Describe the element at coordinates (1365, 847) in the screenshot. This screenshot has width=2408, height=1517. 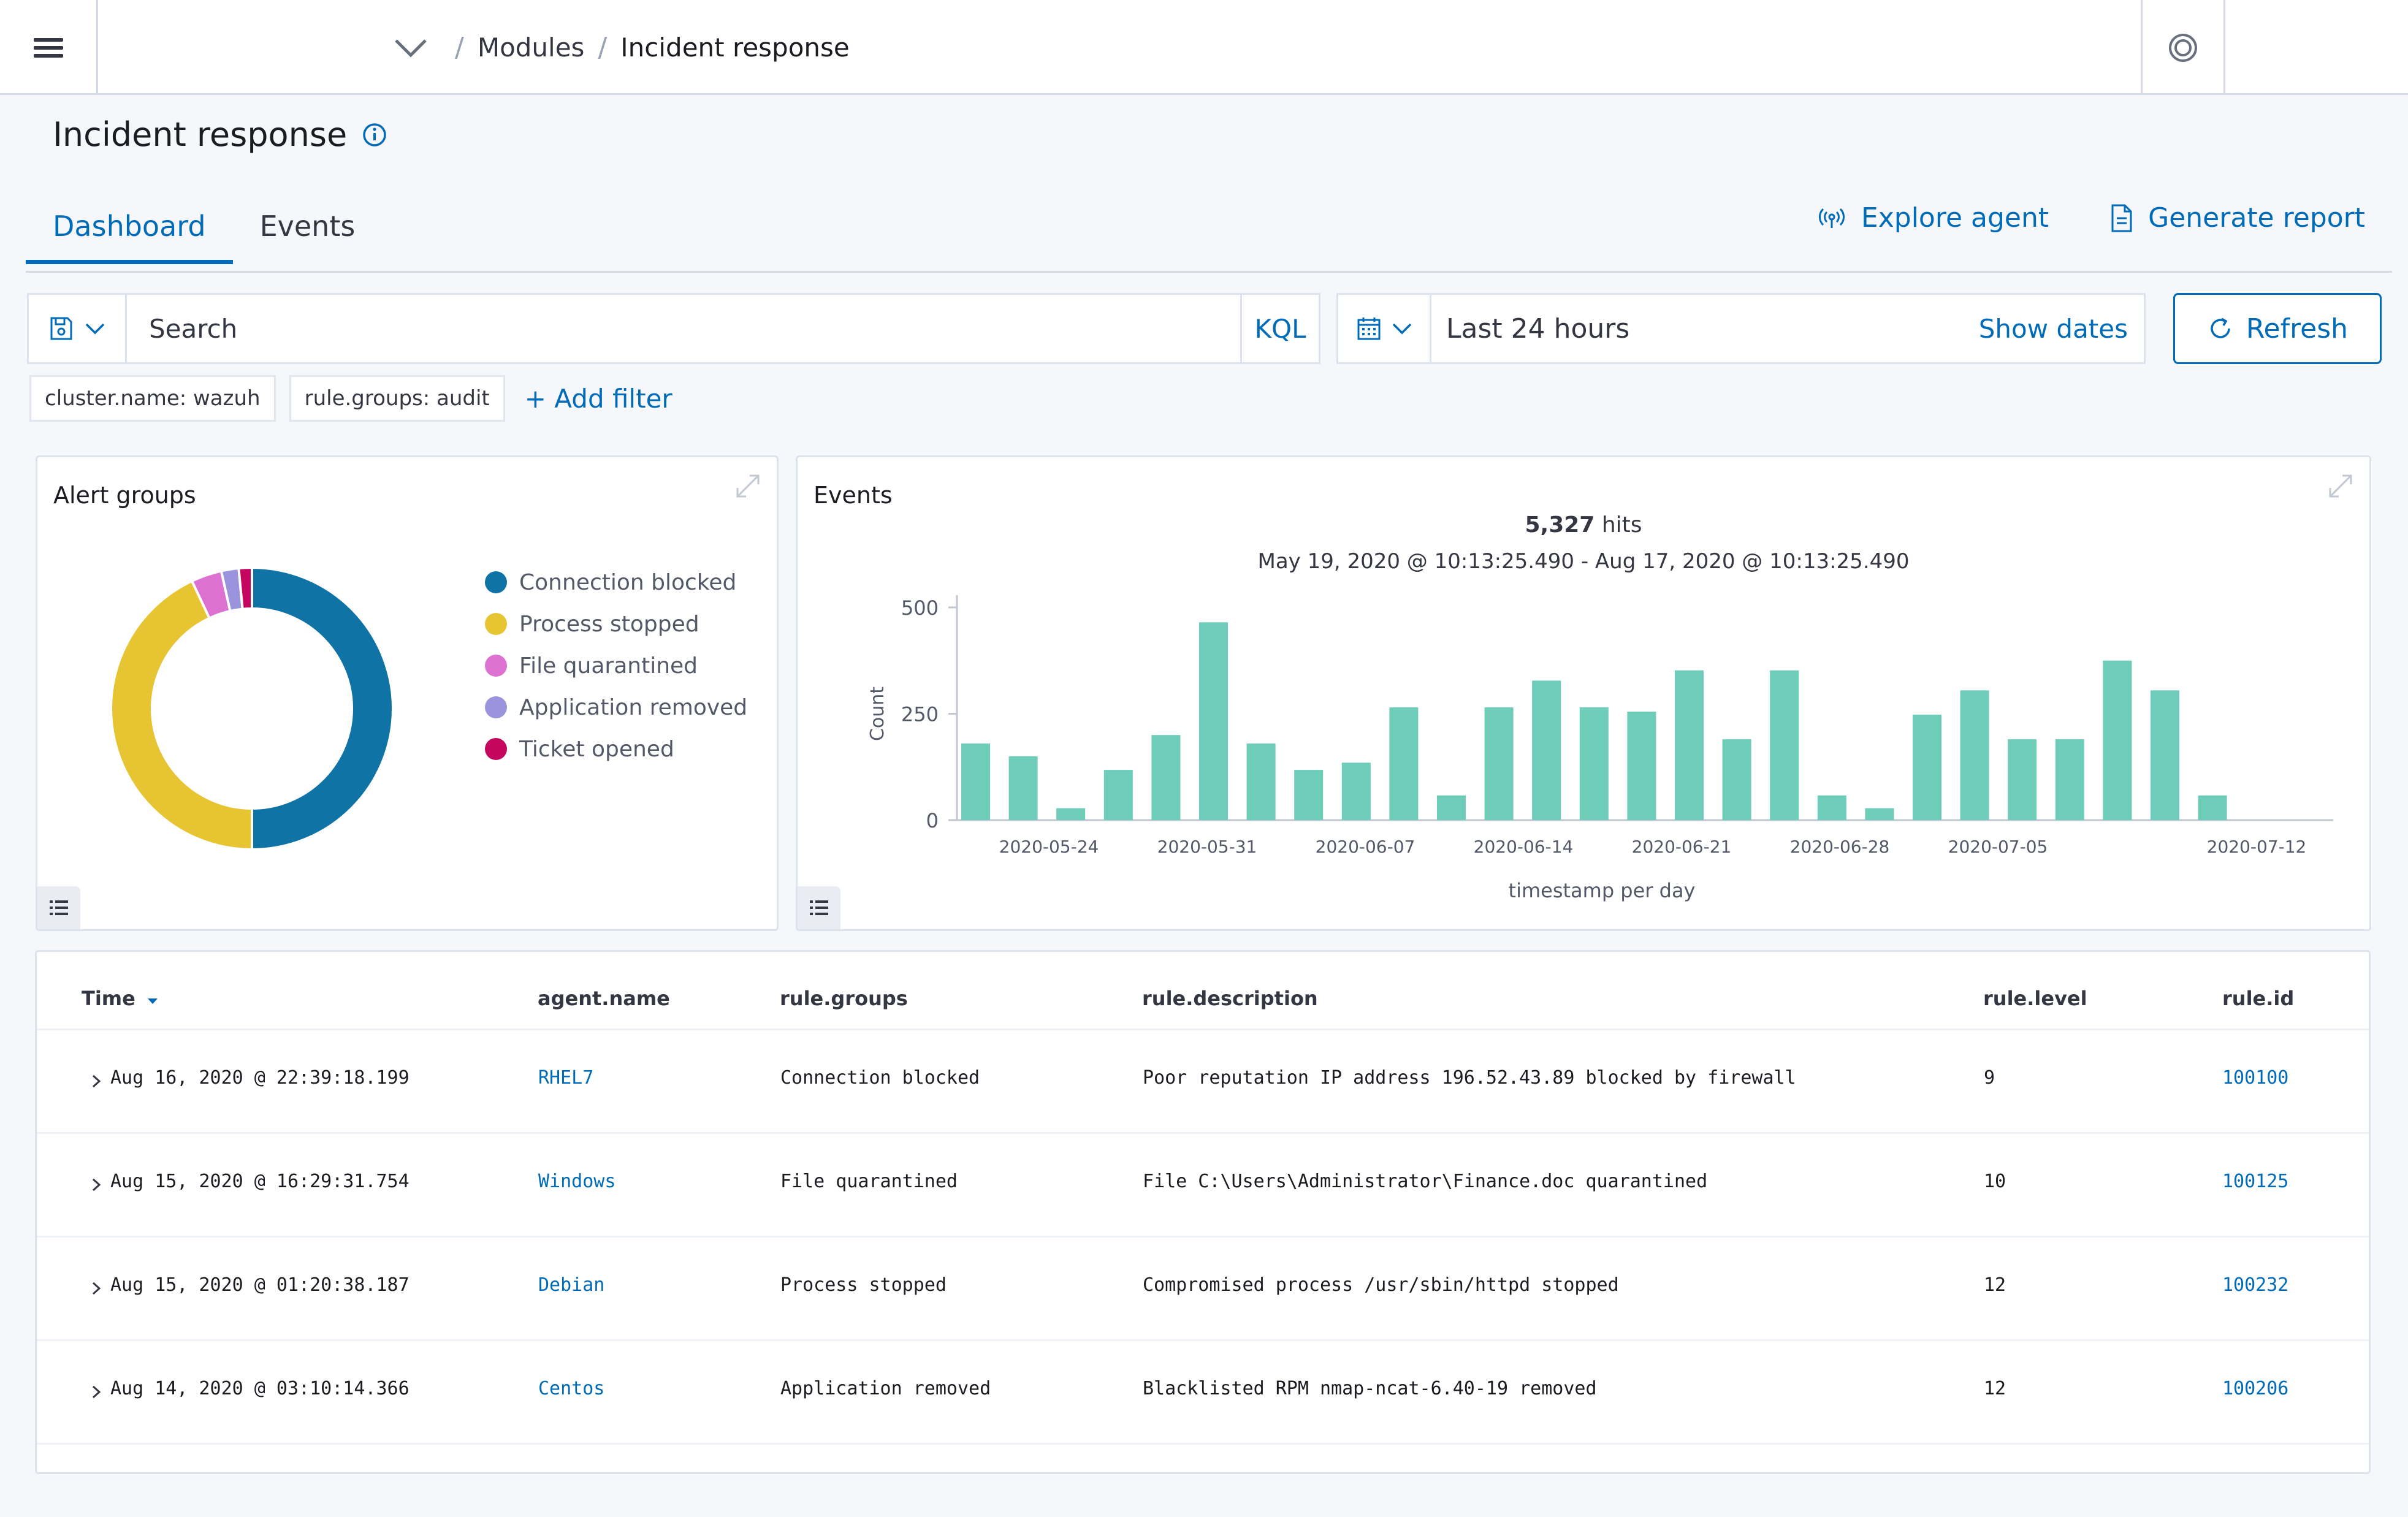
I see `x-tick-label: 2020-06-07` at that location.